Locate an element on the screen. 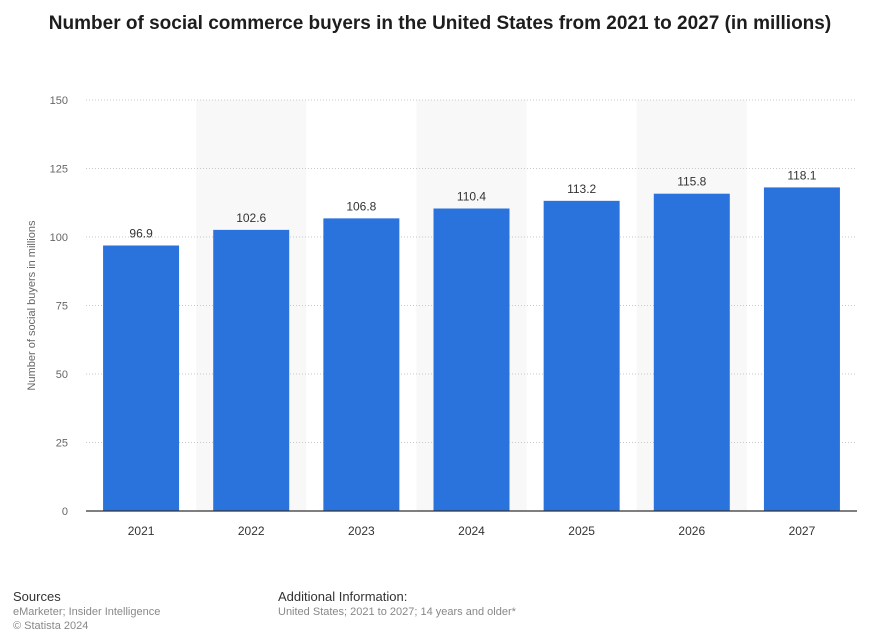  data-label: 110.4 is located at coordinates (471, 197).